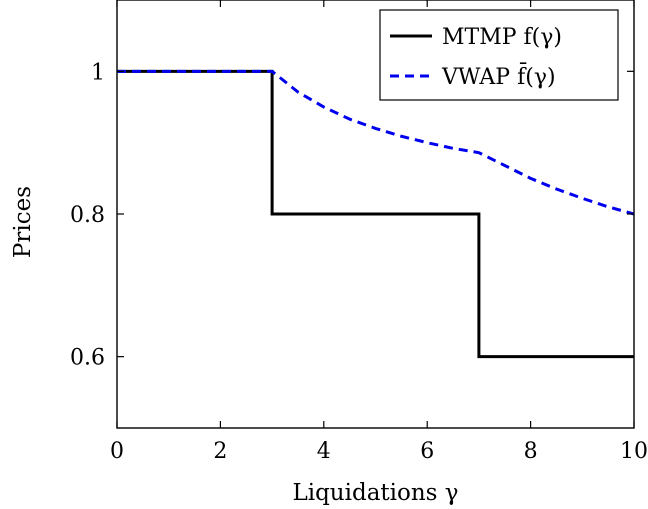 The image size is (648, 509). Describe the element at coordinates (634, 451) in the screenshot. I see `x-tick-label: 10` at that location.